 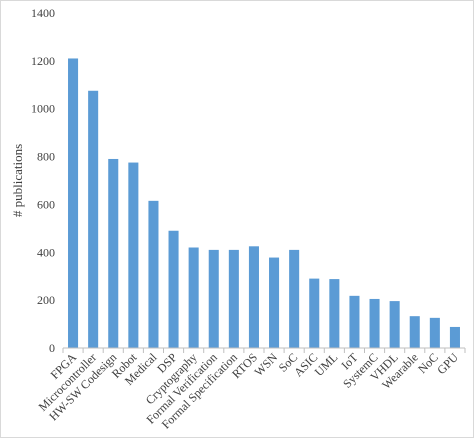 I want to click on y-tick-label: 200, so click(x=46, y=300).